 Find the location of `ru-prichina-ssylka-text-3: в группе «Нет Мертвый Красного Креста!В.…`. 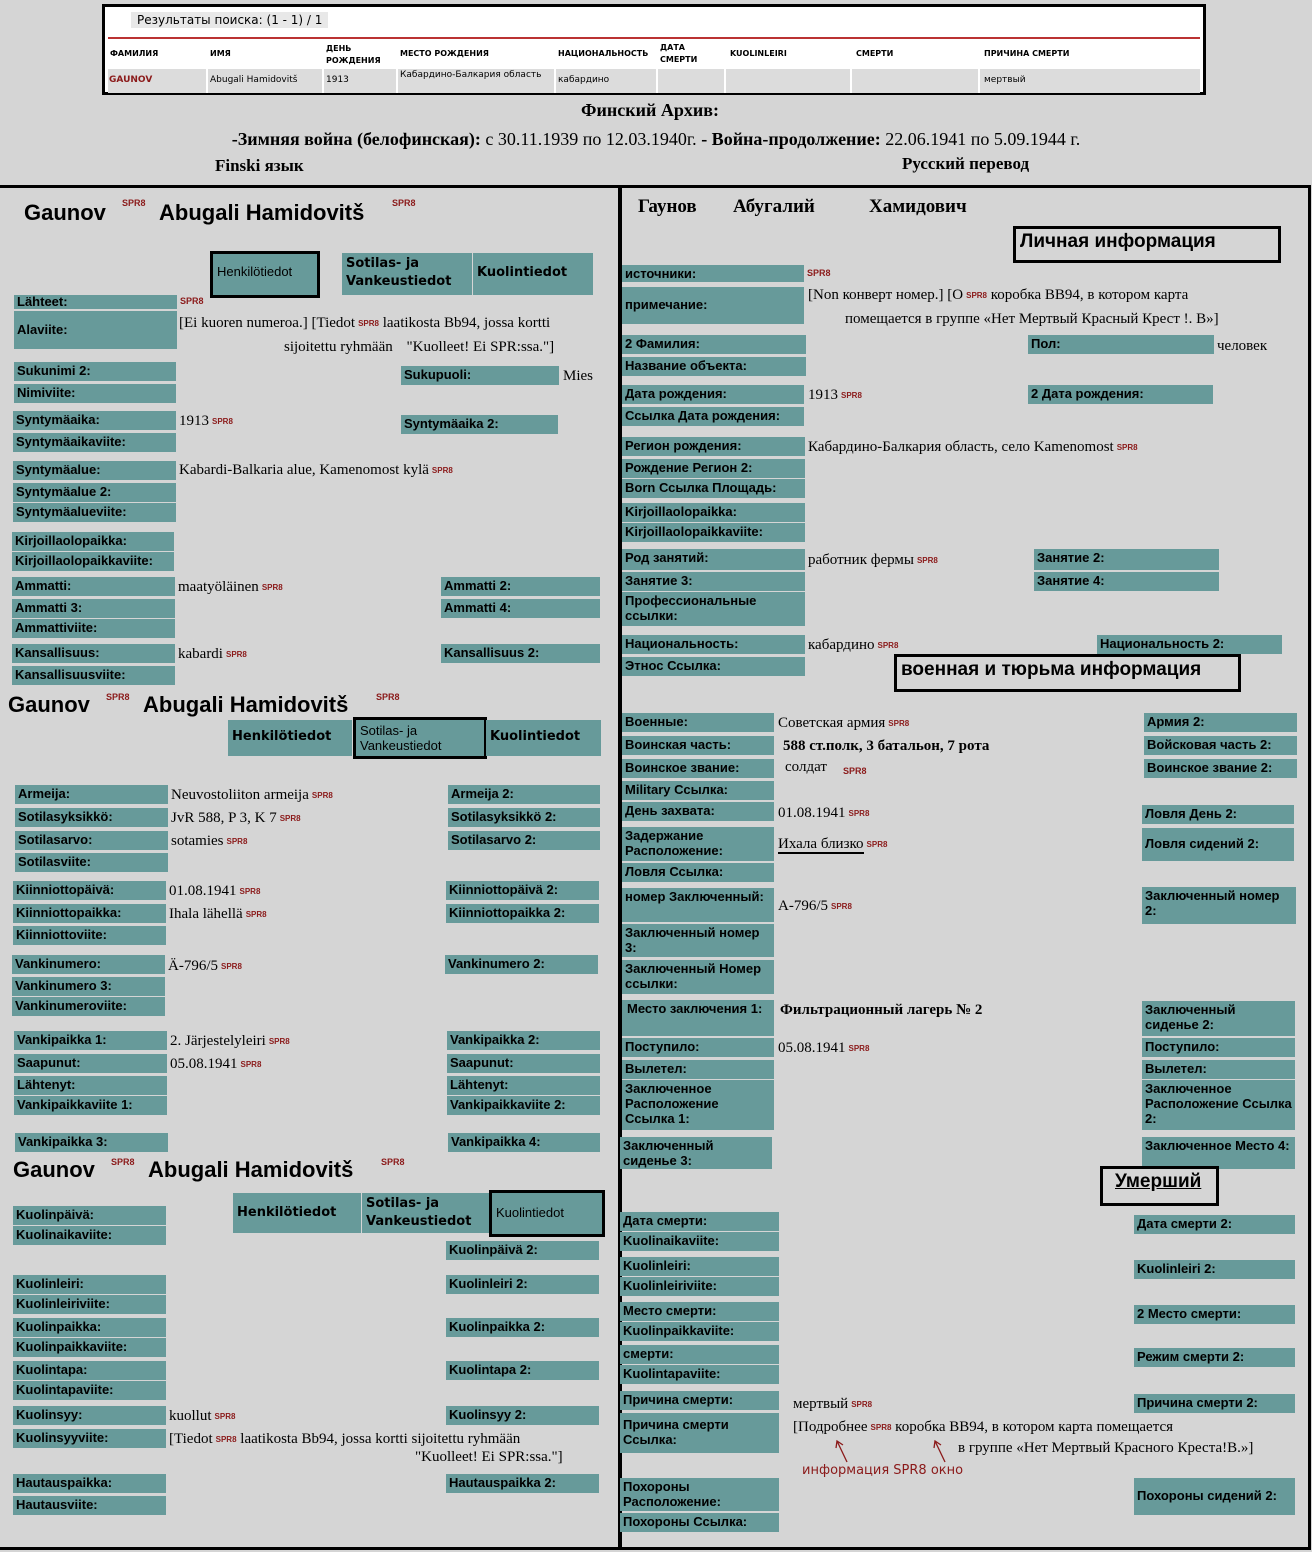

ru-prichina-ssylka-text-3: в группе «Нет Мертвый Красного Креста!В.… is located at coordinates (1106, 1448).